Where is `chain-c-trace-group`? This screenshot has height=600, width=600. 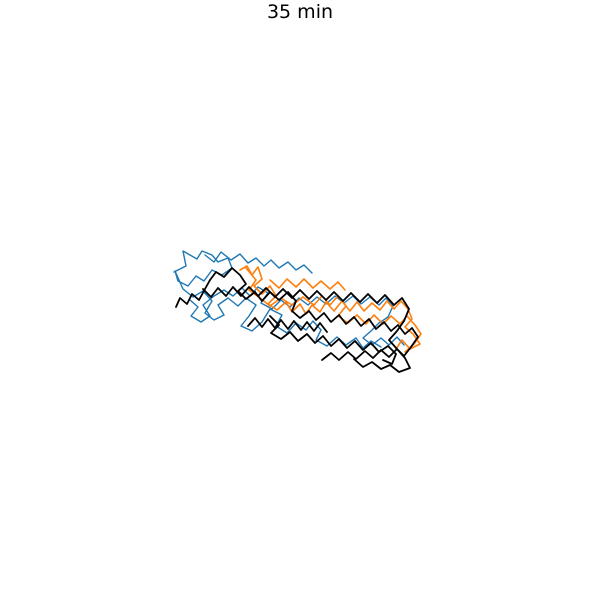
chain-c-trace-group is located at coordinates (297, 320).